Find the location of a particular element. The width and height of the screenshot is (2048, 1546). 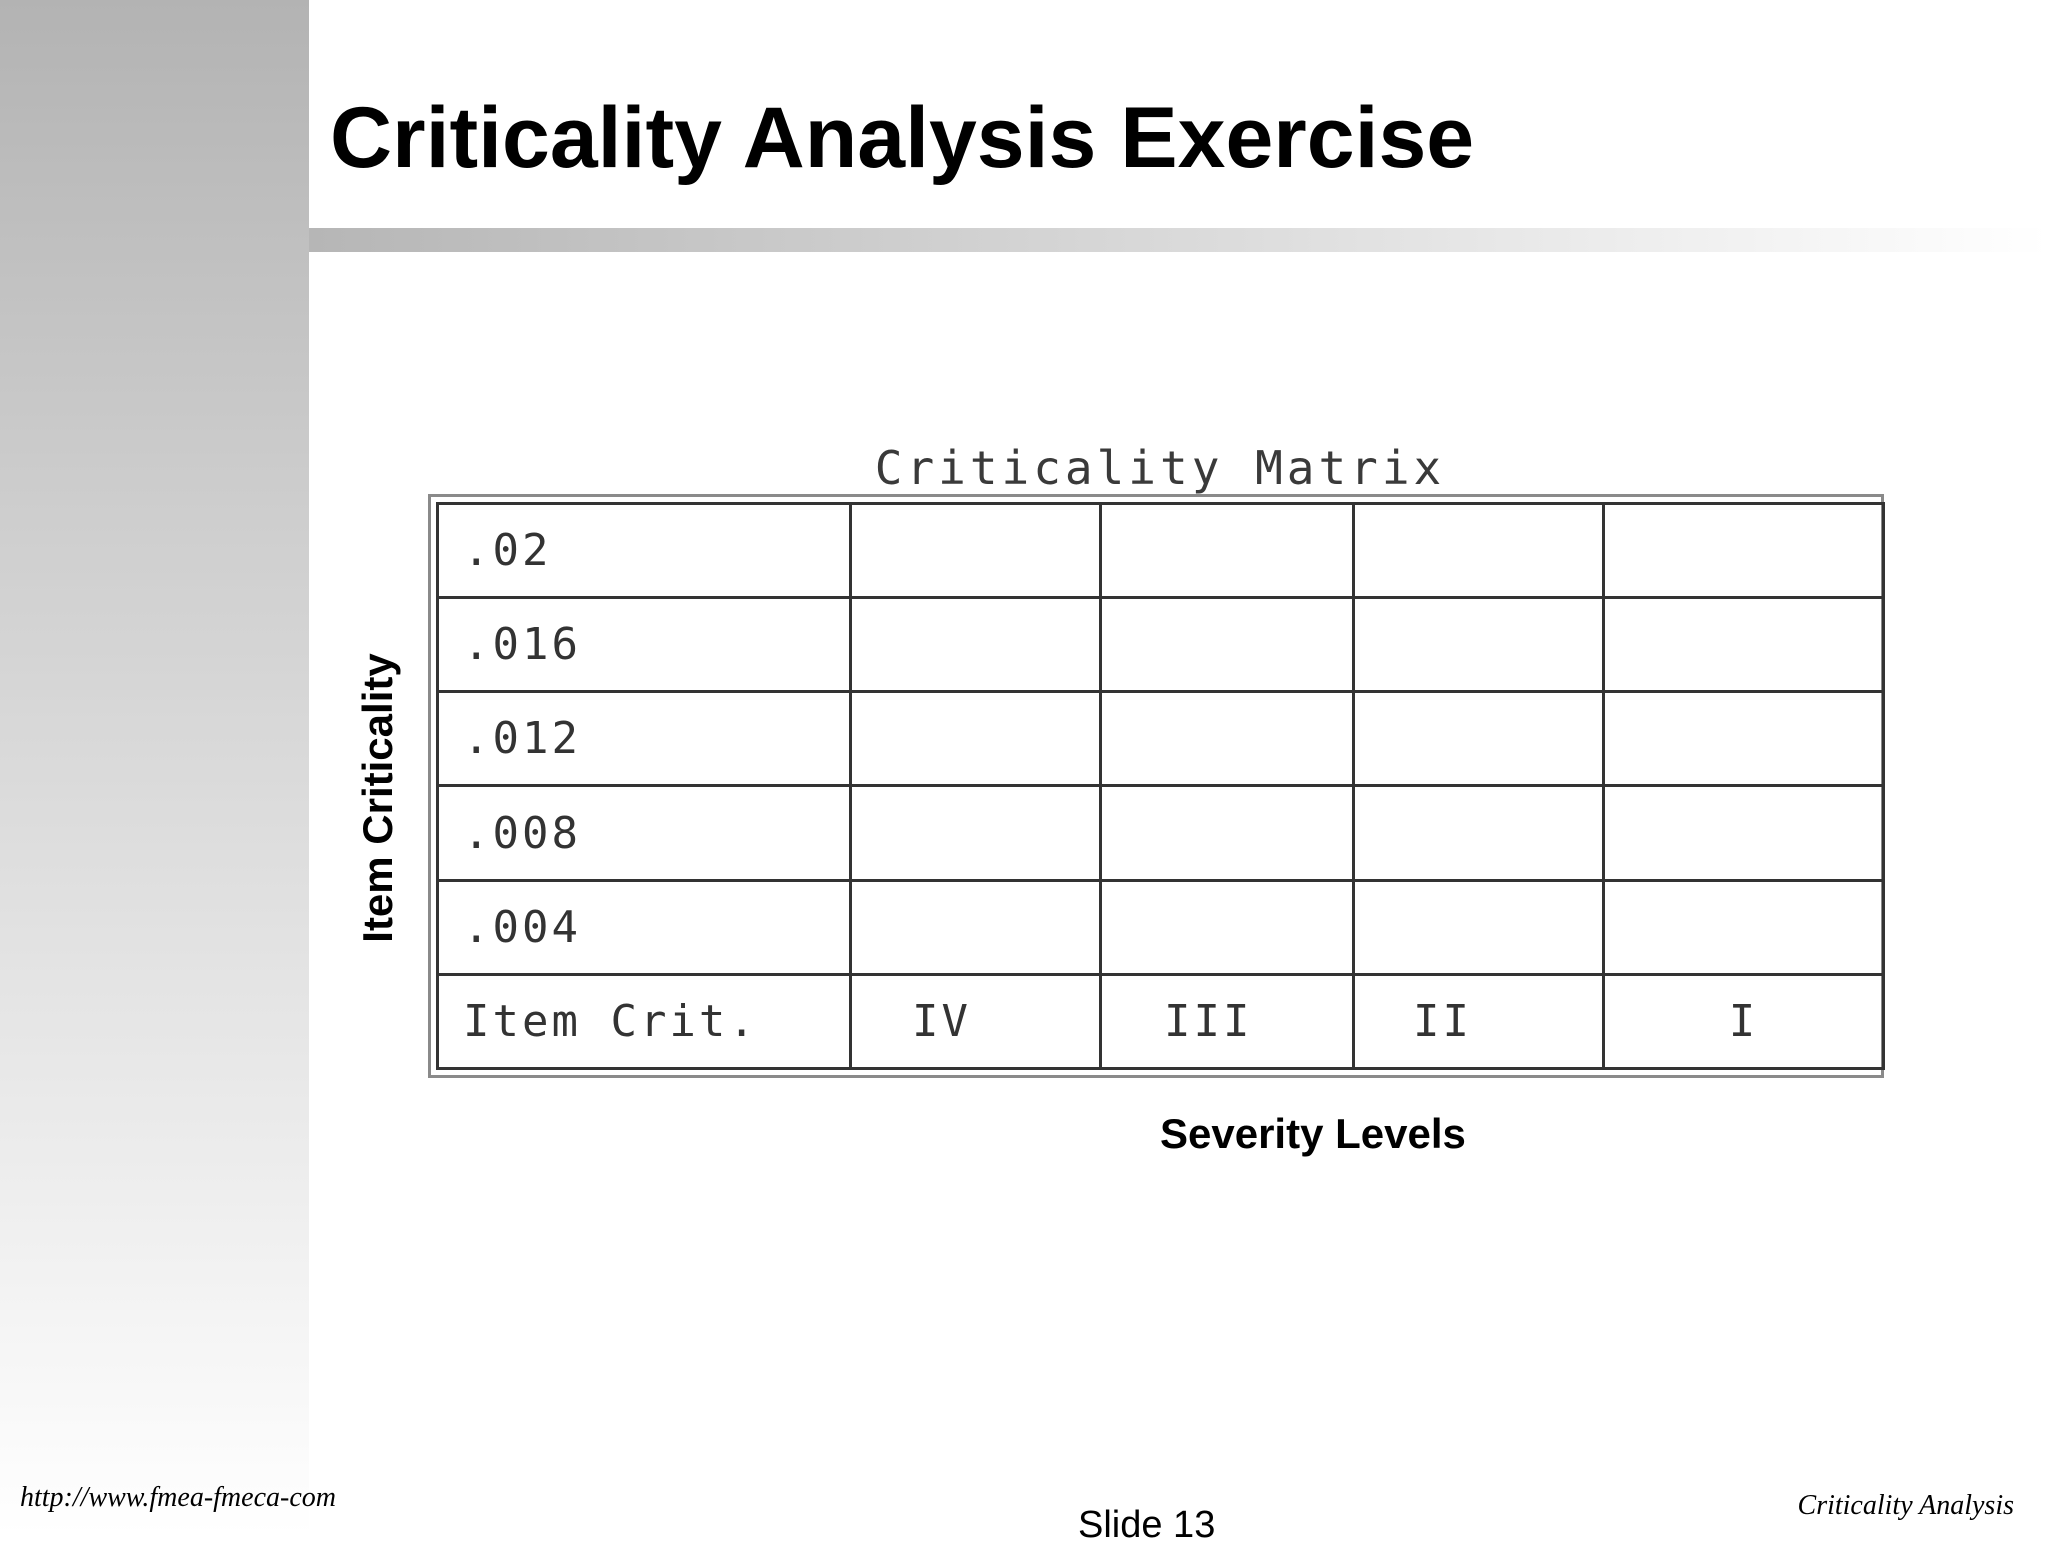

sidebar-gradient is located at coordinates (154, 768).